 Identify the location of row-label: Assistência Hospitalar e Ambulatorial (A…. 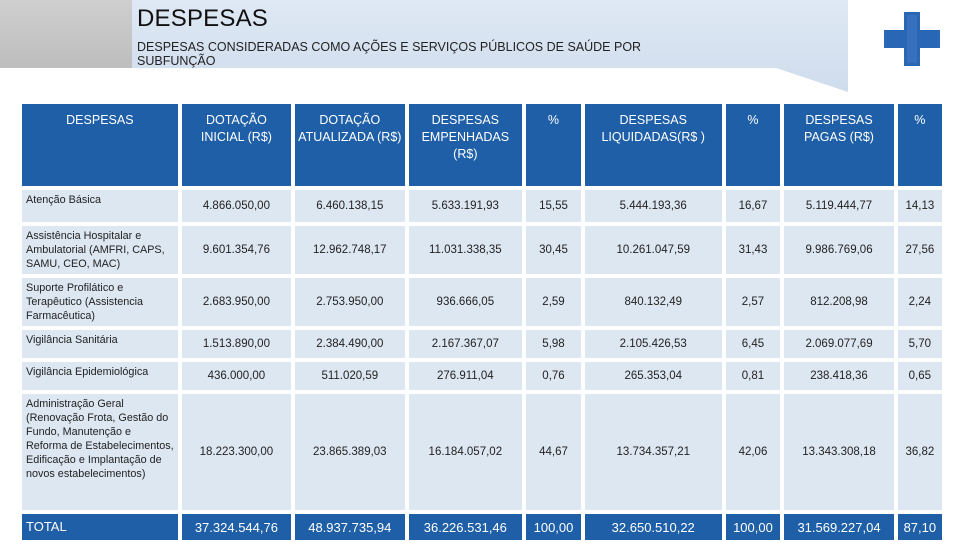
(100, 250).